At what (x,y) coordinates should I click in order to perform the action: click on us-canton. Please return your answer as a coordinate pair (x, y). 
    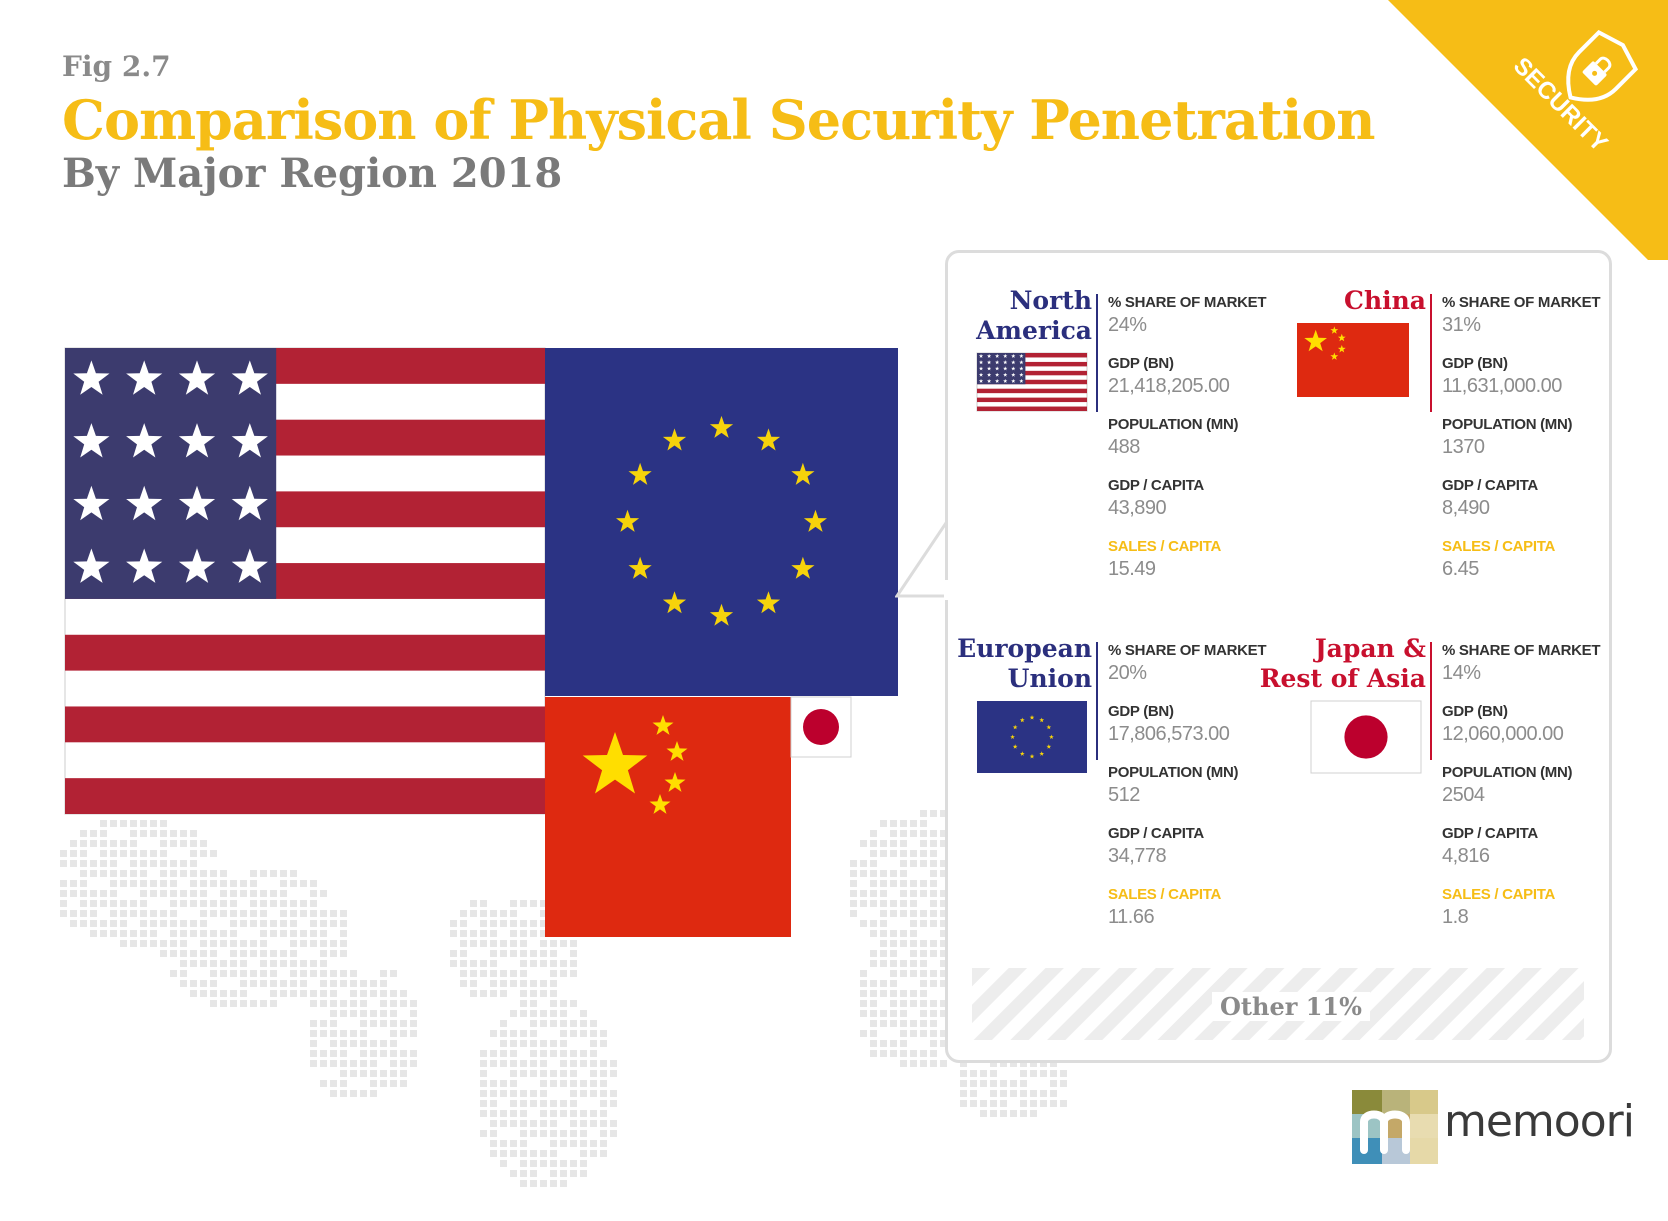
    Looking at the image, I should click on (1001, 369).